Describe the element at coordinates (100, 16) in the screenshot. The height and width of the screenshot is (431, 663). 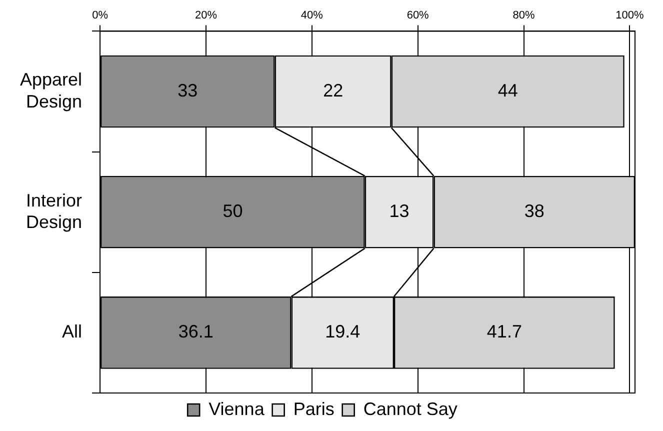
I see `x-tick-label: 0%` at that location.